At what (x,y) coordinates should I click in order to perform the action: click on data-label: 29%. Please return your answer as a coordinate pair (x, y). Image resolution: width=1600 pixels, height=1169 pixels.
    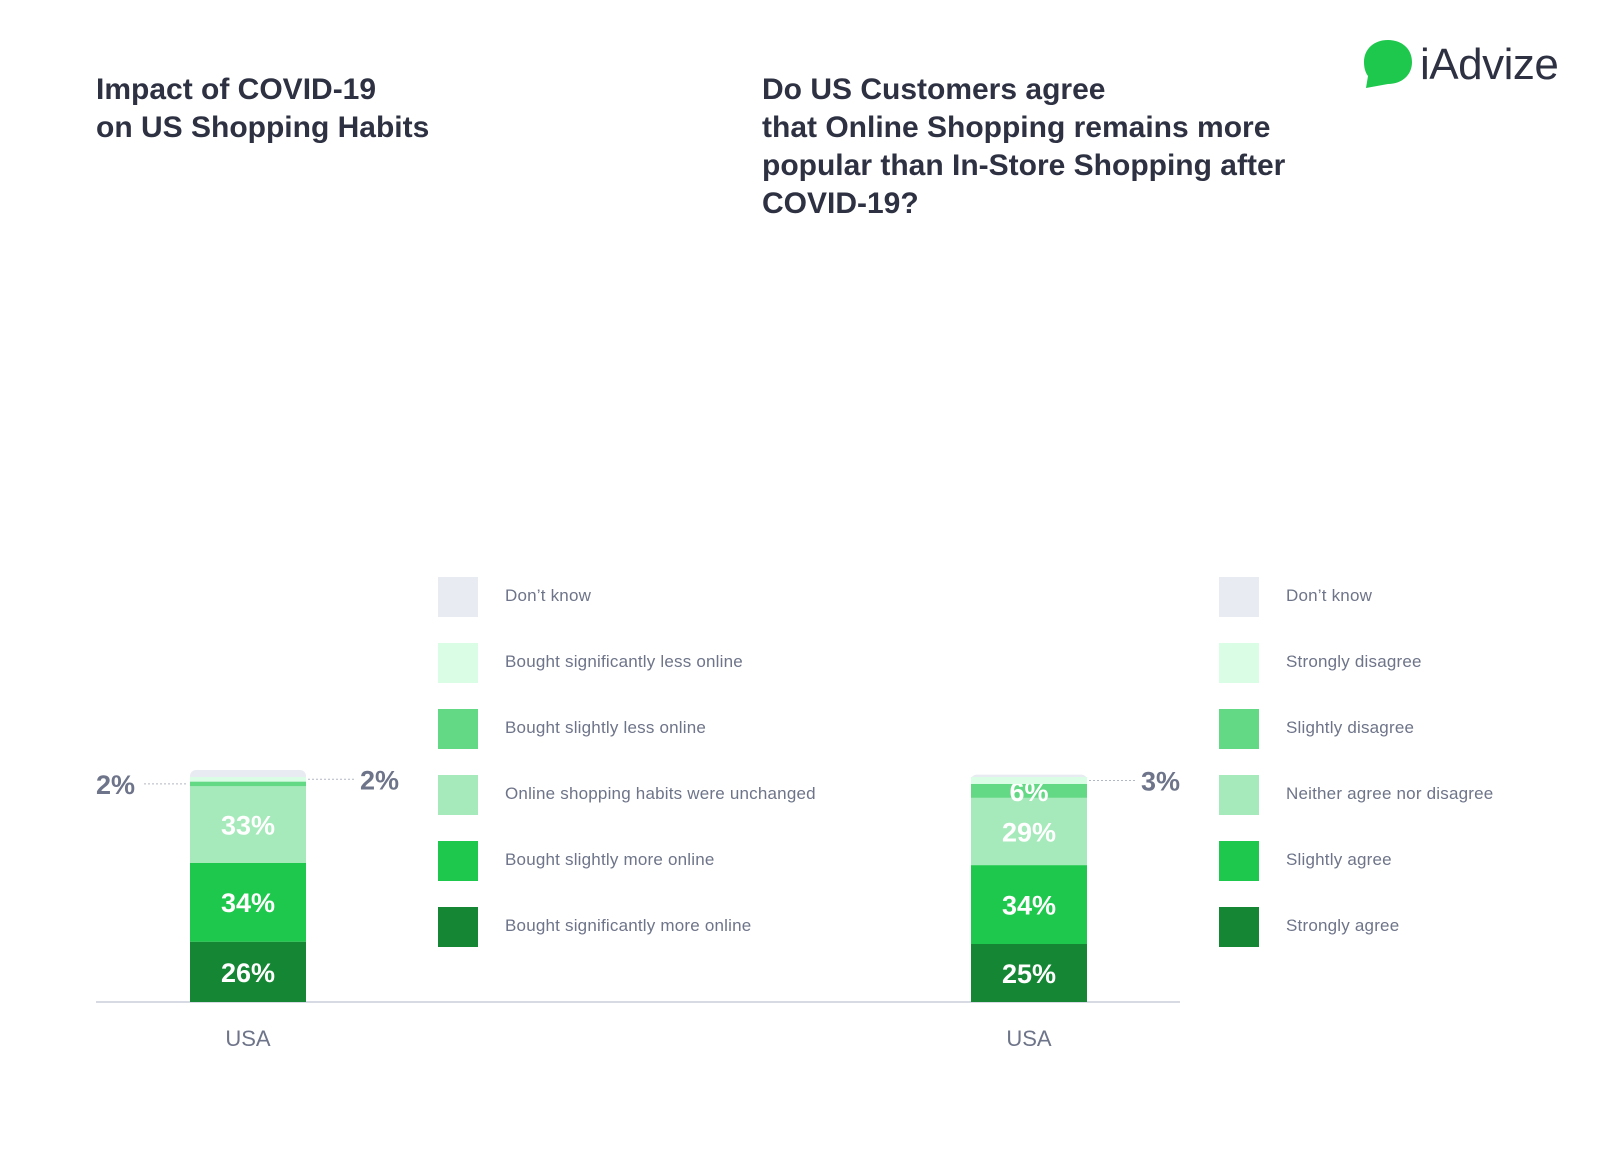
    Looking at the image, I should click on (1029, 832).